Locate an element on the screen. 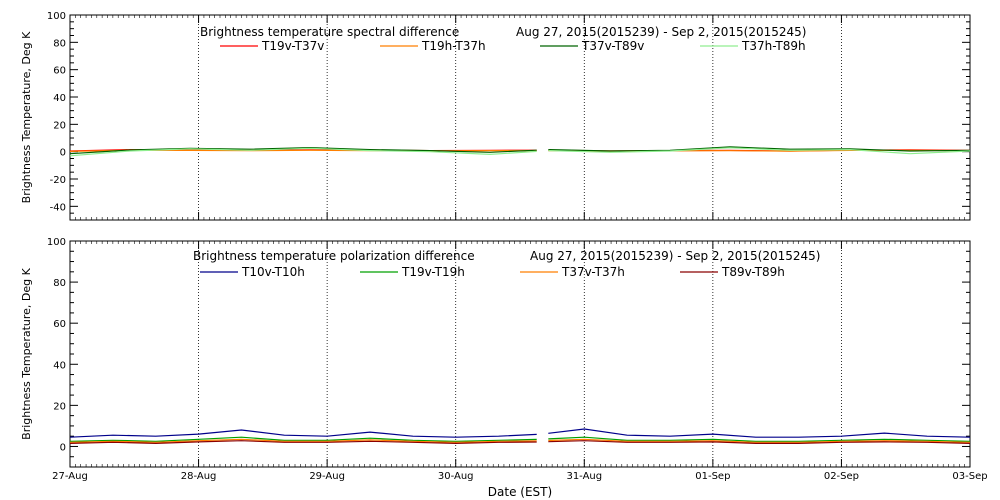 Image resolution: width=1000 pixels, height=500 pixels. legend-label: T19v-T37v is located at coordinates (292, 46).